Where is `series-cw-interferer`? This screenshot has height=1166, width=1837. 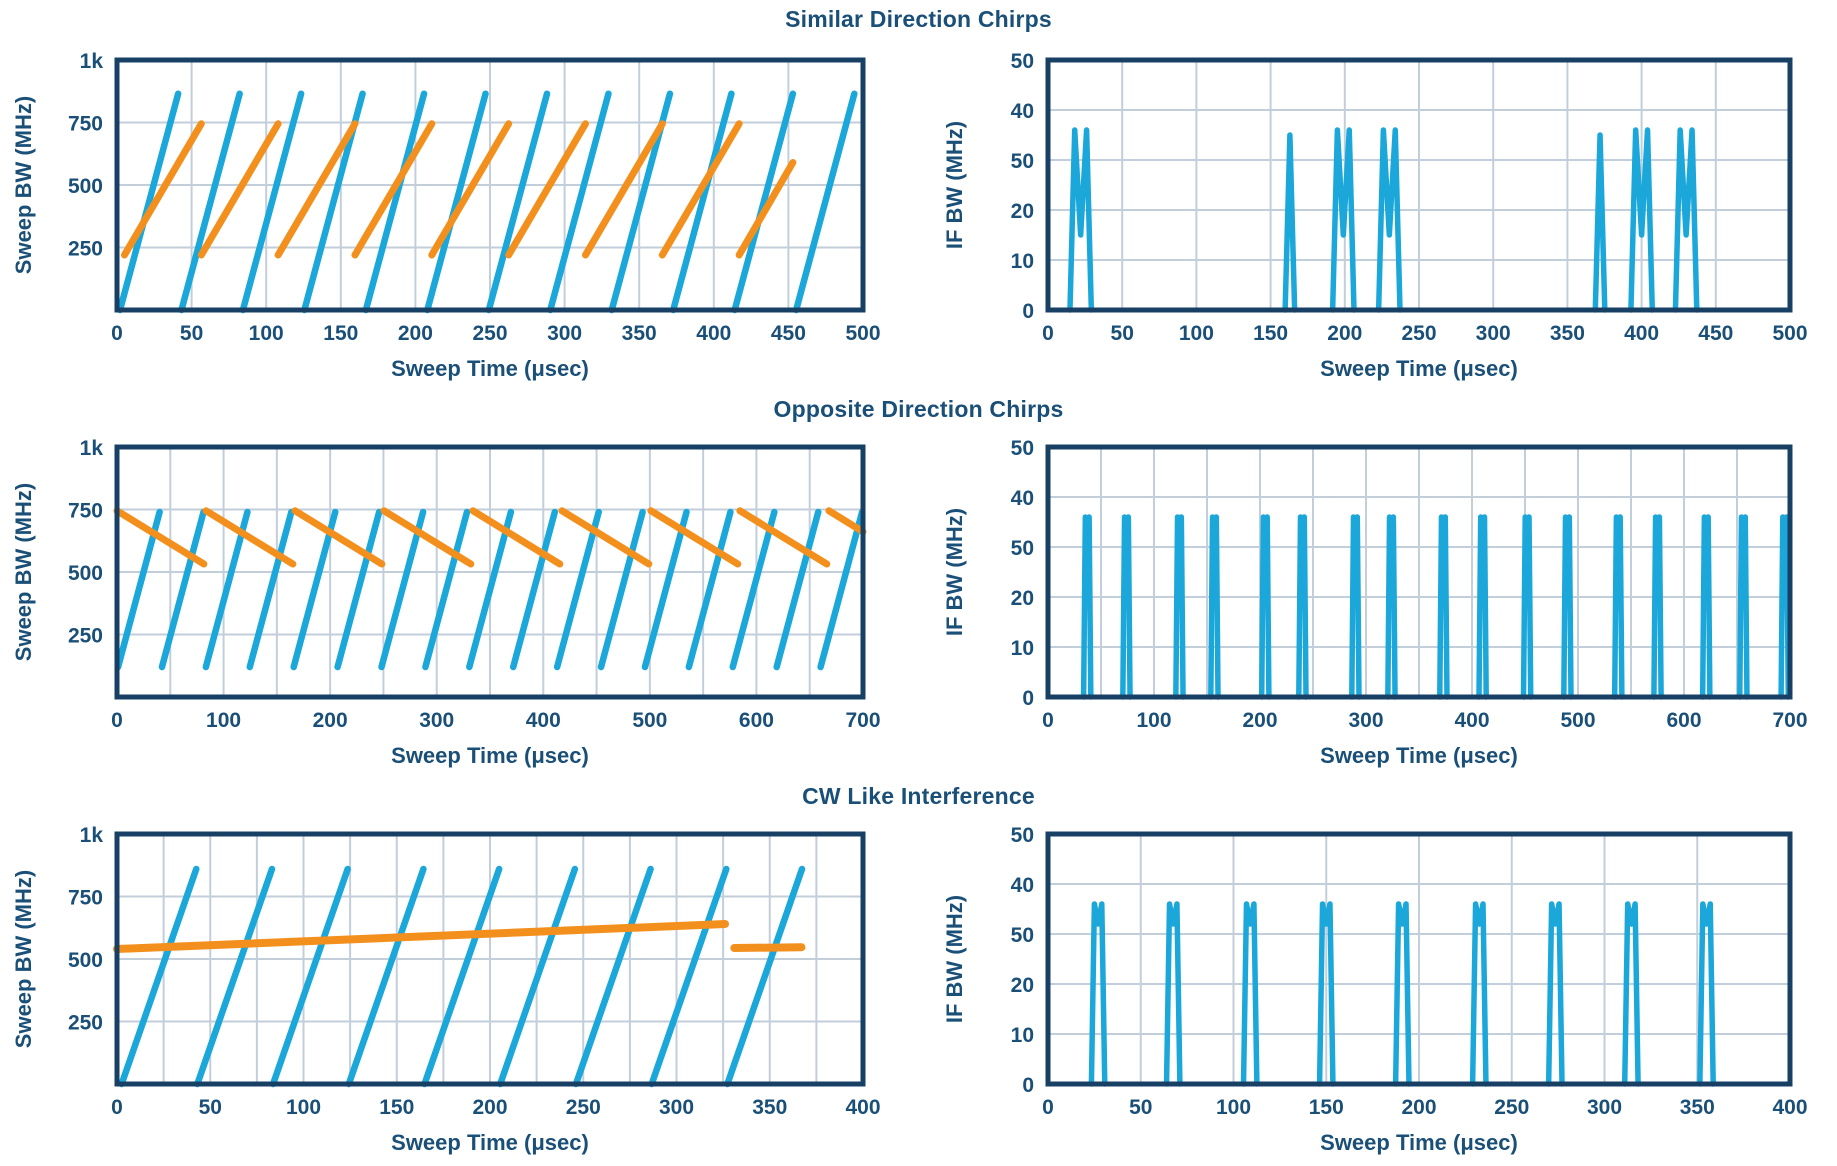
series-cw-interferer is located at coordinates (459, 936).